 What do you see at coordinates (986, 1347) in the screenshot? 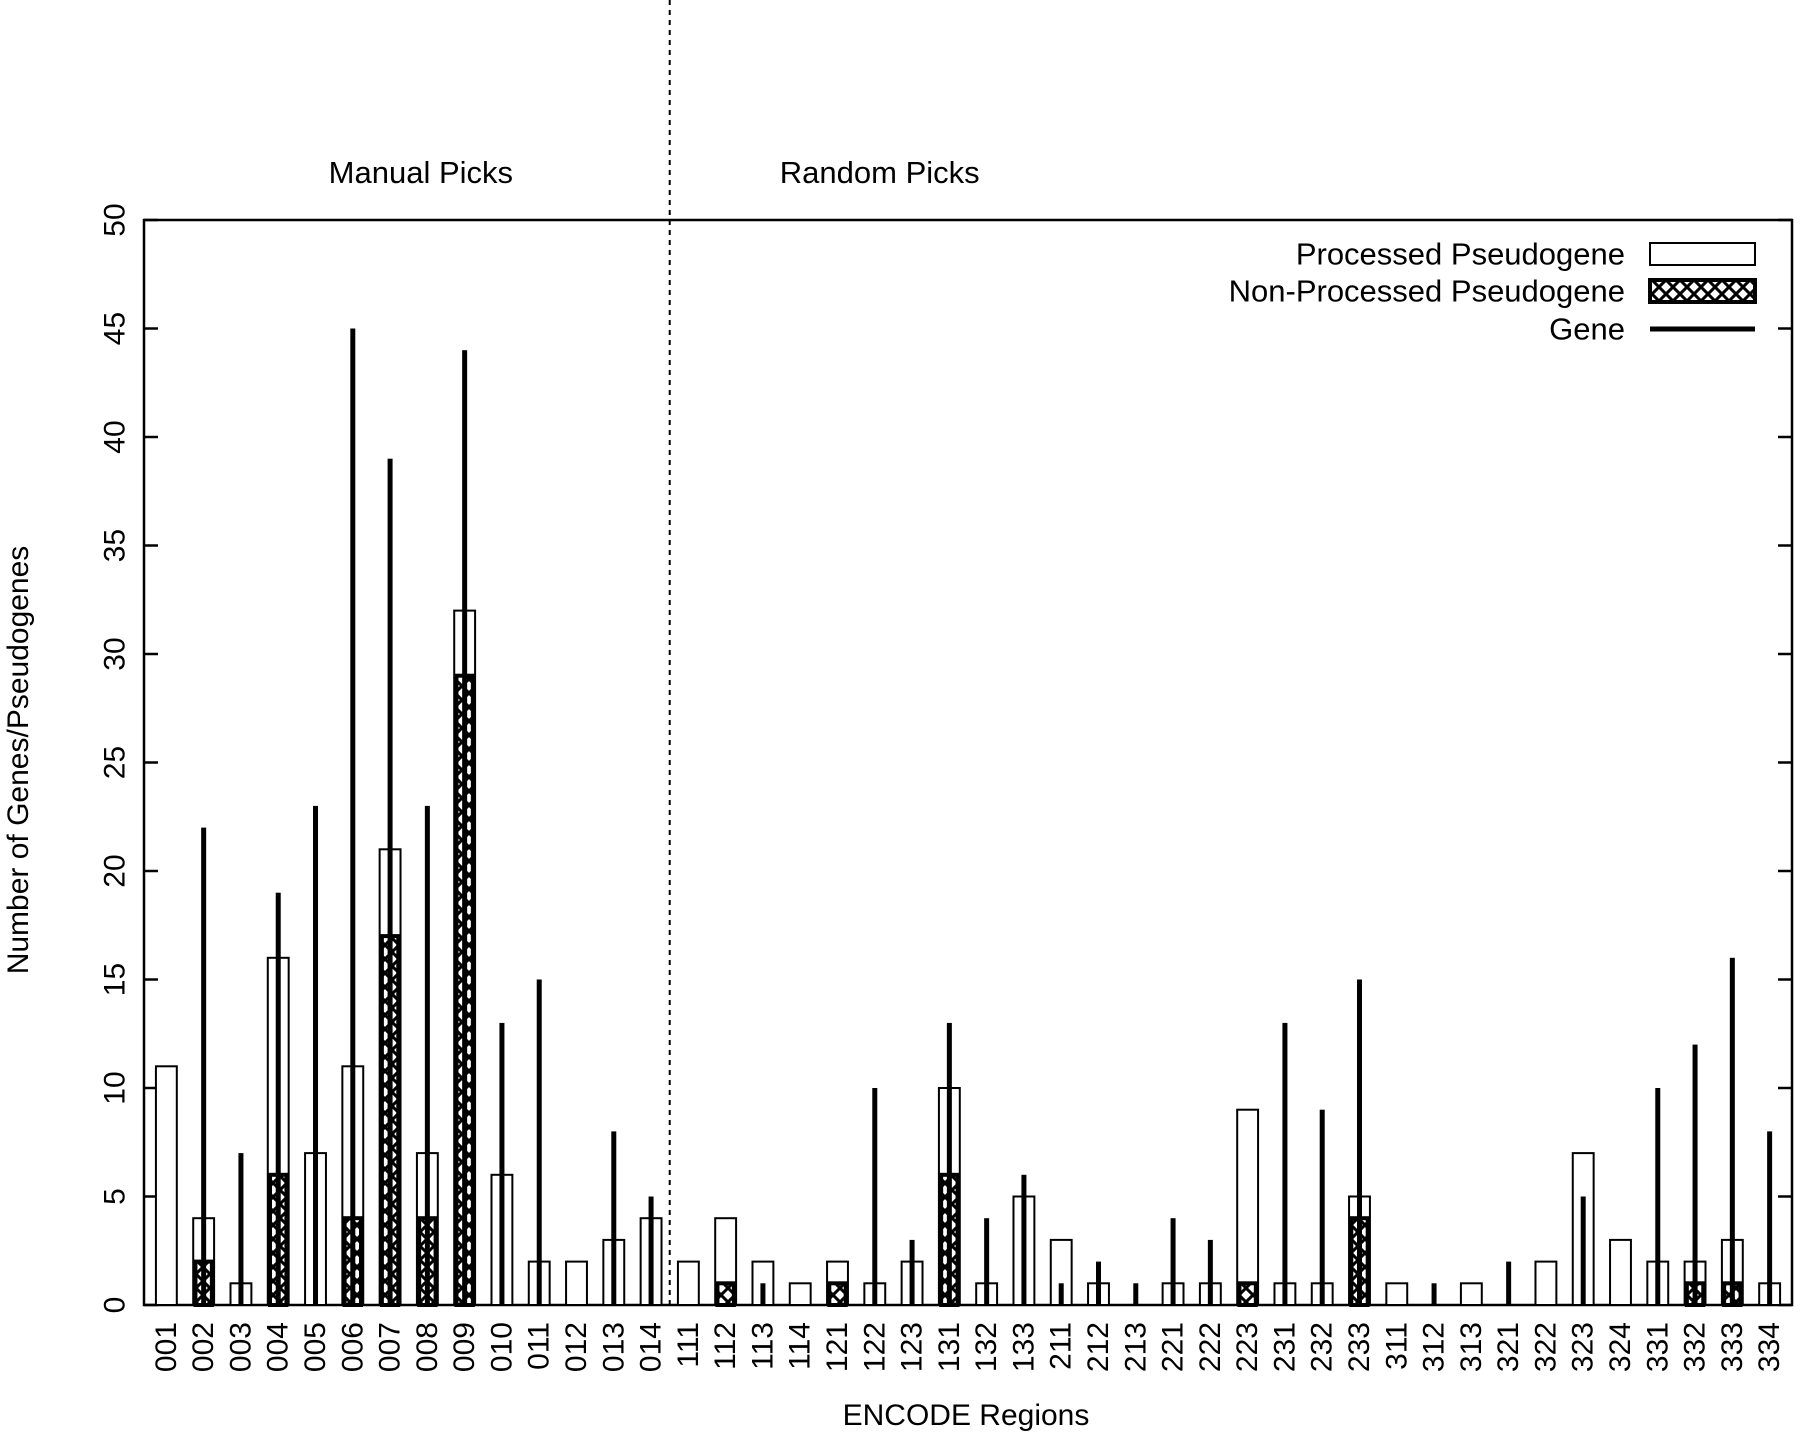
I see `x-tick-label: 132` at bounding box center [986, 1347].